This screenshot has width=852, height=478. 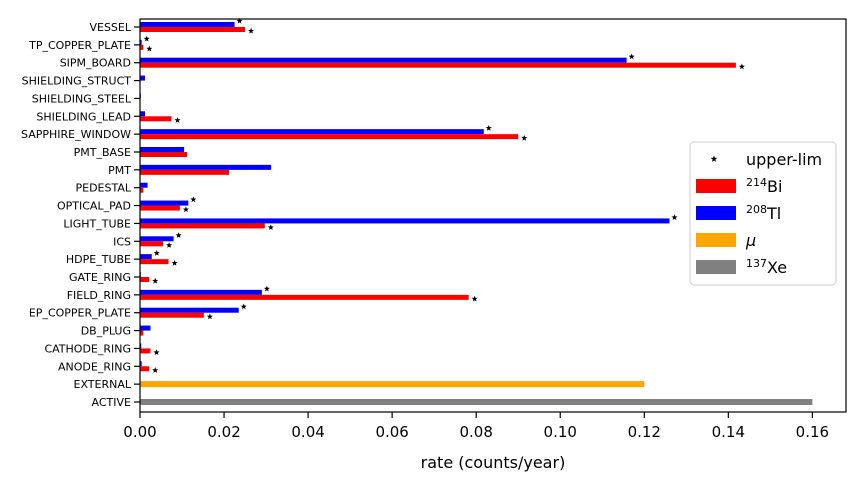 What do you see at coordinates (103, 188) in the screenshot?
I see `y-tick-label-pedestal: PEDESTAL` at bounding box center [103, 188].